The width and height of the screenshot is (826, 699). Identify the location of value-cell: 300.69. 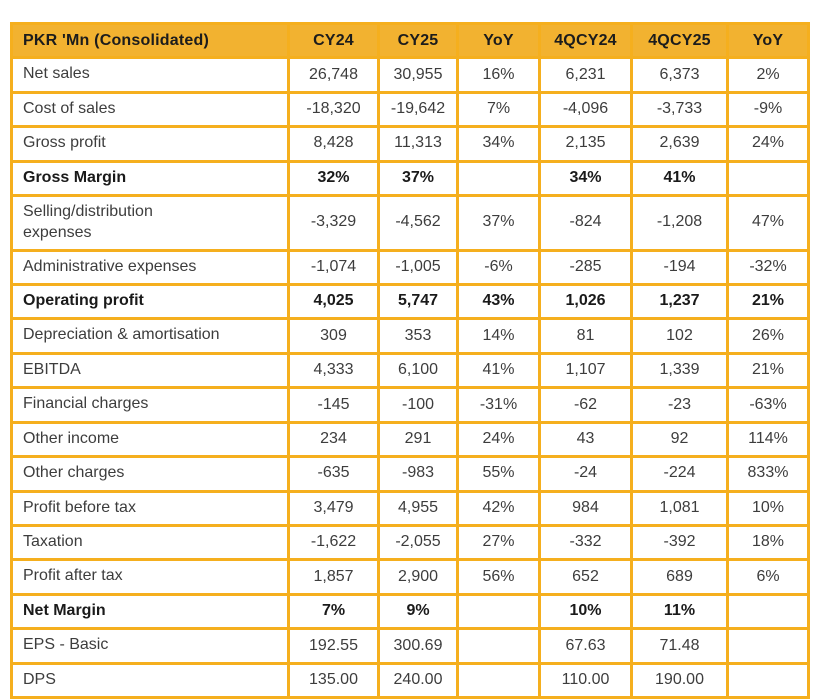
(418, 646).